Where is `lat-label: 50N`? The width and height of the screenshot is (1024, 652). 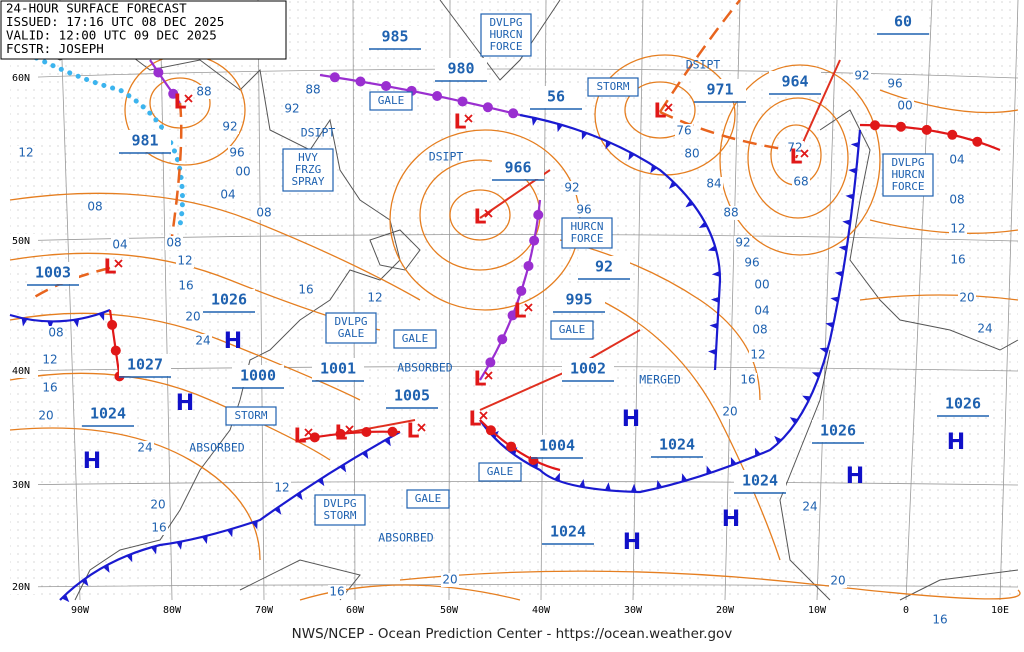 lat-label: 50N is located at coordinates (21, 241).